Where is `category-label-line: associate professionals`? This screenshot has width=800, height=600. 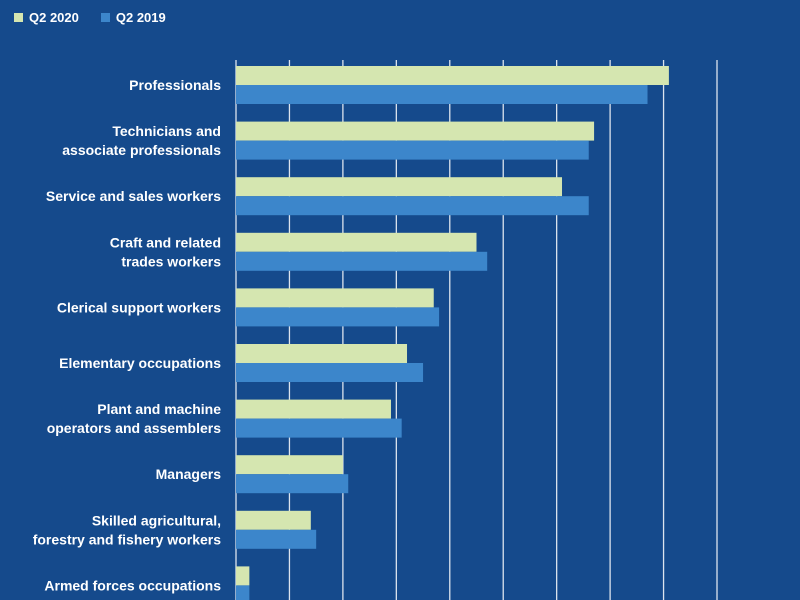
category-label-line: associate professionals is located at coordinates (141, 150).